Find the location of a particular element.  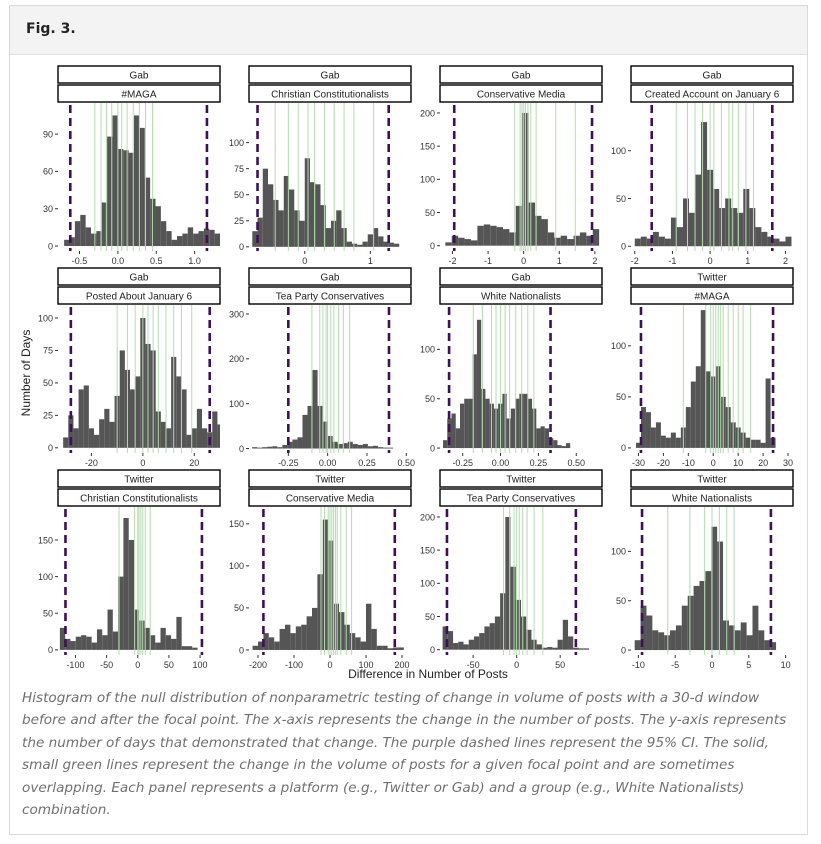

x-tick-label: 1 is located at coordinates (747, 261).